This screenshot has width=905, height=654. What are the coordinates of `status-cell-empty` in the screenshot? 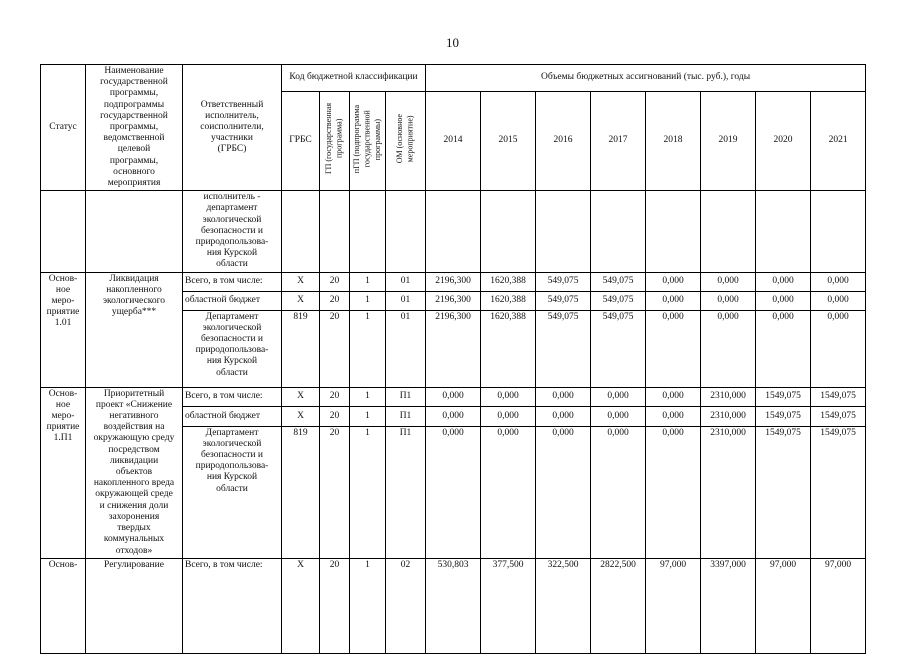 It's located at (63, 231).